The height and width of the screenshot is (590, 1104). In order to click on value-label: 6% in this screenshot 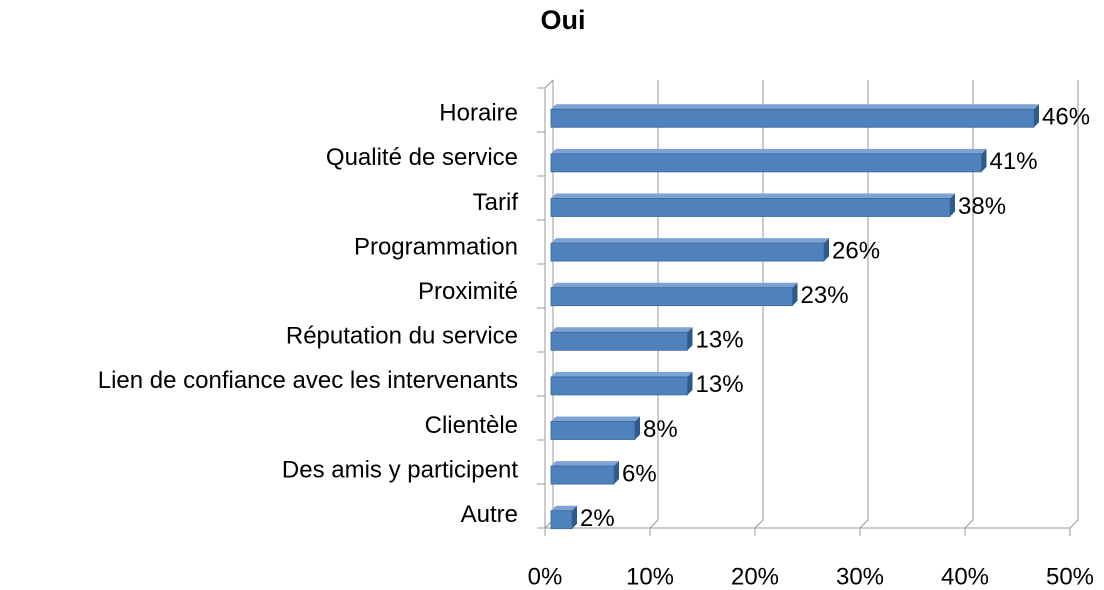, I will do `click(639, 473)`.